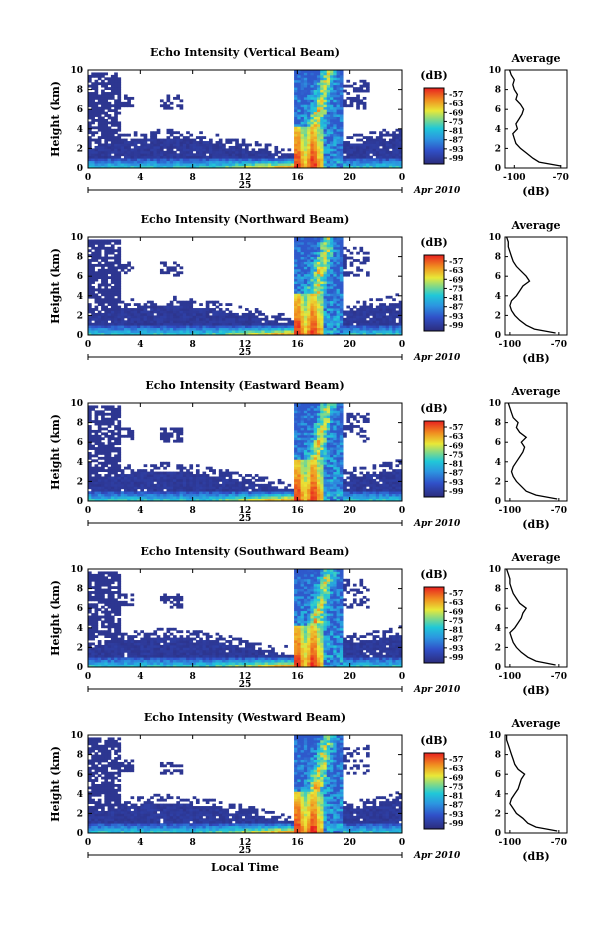 Image resolution: width=616 pixels, height=929 pixels. Describe the element at coordinates (535, 358) in the screenshot. I see `profile-x-label: (dB)` at that location.